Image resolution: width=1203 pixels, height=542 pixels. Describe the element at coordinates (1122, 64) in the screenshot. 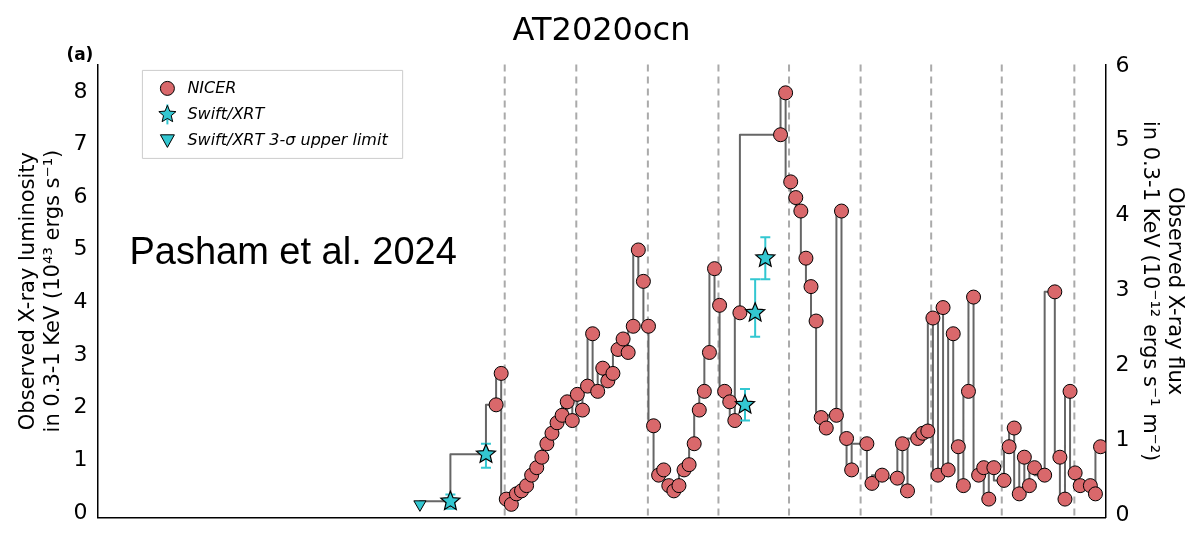

I see `y-tick-label: 6` at that location.